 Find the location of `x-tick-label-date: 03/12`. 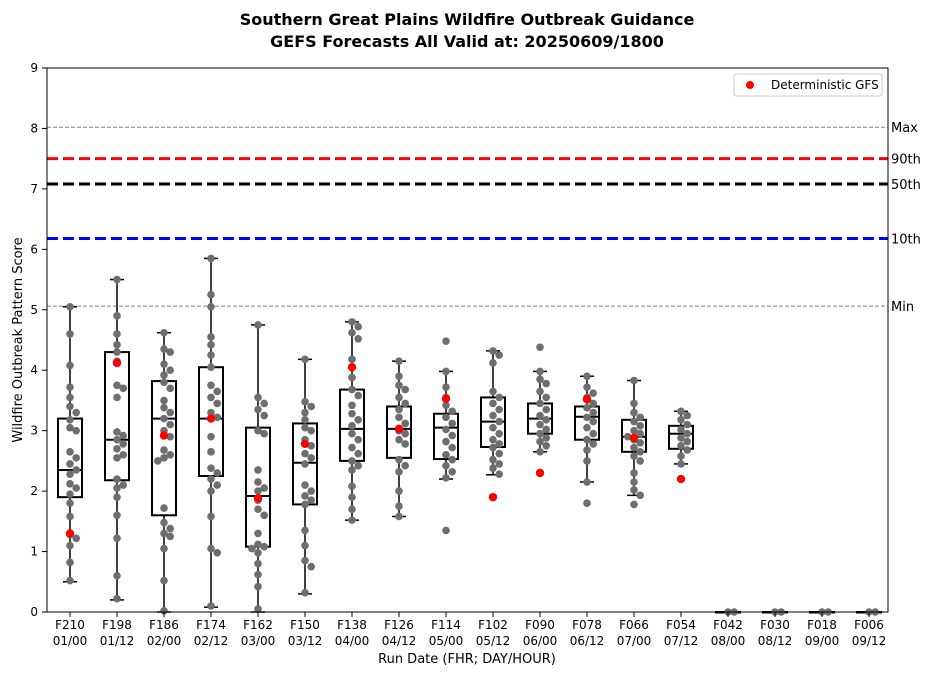

x-tick-label-date: 03/12 is located at coordinates (305, 641).